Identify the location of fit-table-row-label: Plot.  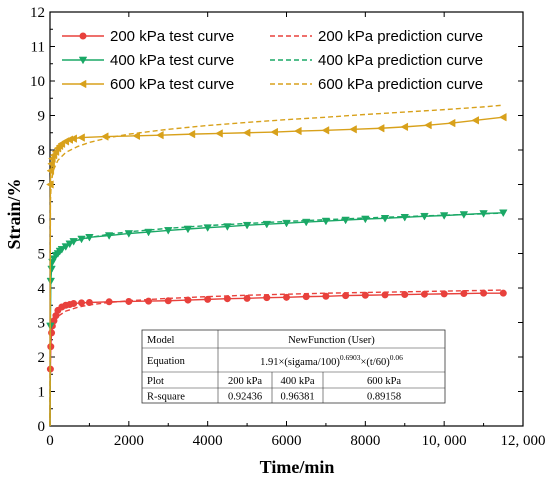
(155, 381).